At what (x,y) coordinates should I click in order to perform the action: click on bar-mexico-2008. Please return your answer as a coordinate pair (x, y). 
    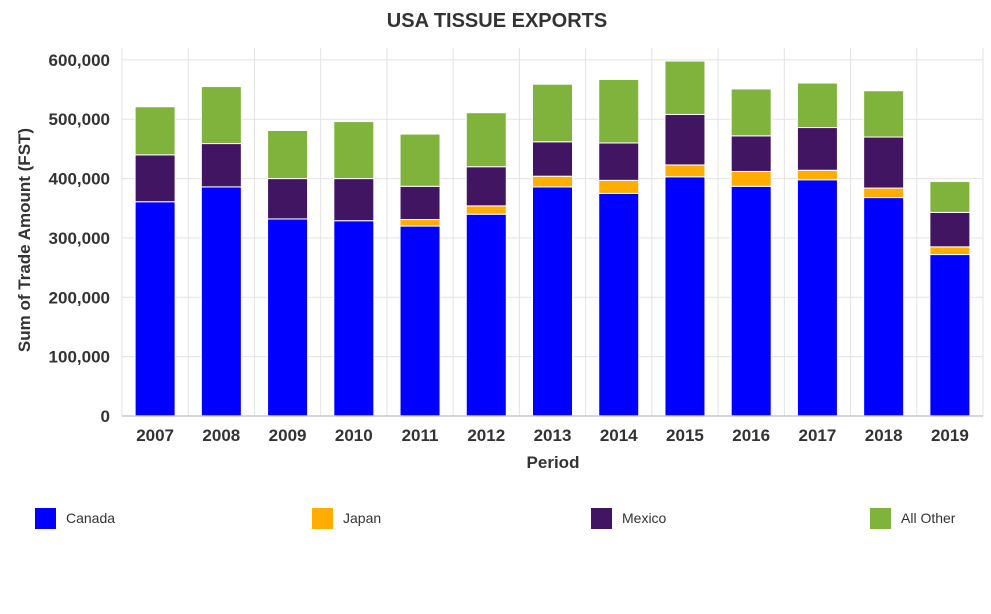
    Looking at the image, I should click on (221, 165).